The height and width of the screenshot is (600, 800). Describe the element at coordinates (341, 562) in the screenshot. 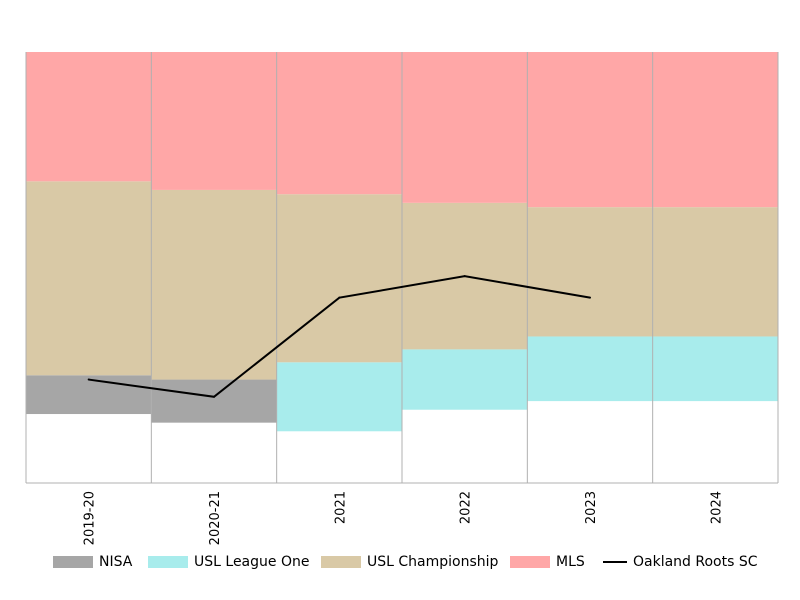

I see `legend-swatch-usl-championship` at that location.